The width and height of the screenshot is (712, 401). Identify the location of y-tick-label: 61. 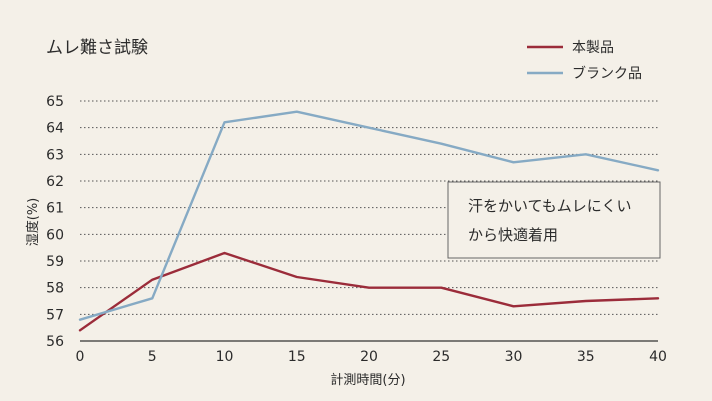
(55, 209).